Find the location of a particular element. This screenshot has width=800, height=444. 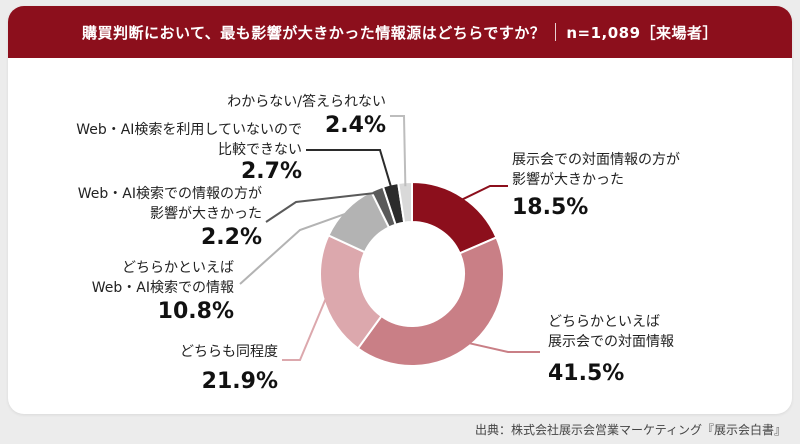

slice-label: Web・AI検索を利用していないので is located at coordinates (189, 129).